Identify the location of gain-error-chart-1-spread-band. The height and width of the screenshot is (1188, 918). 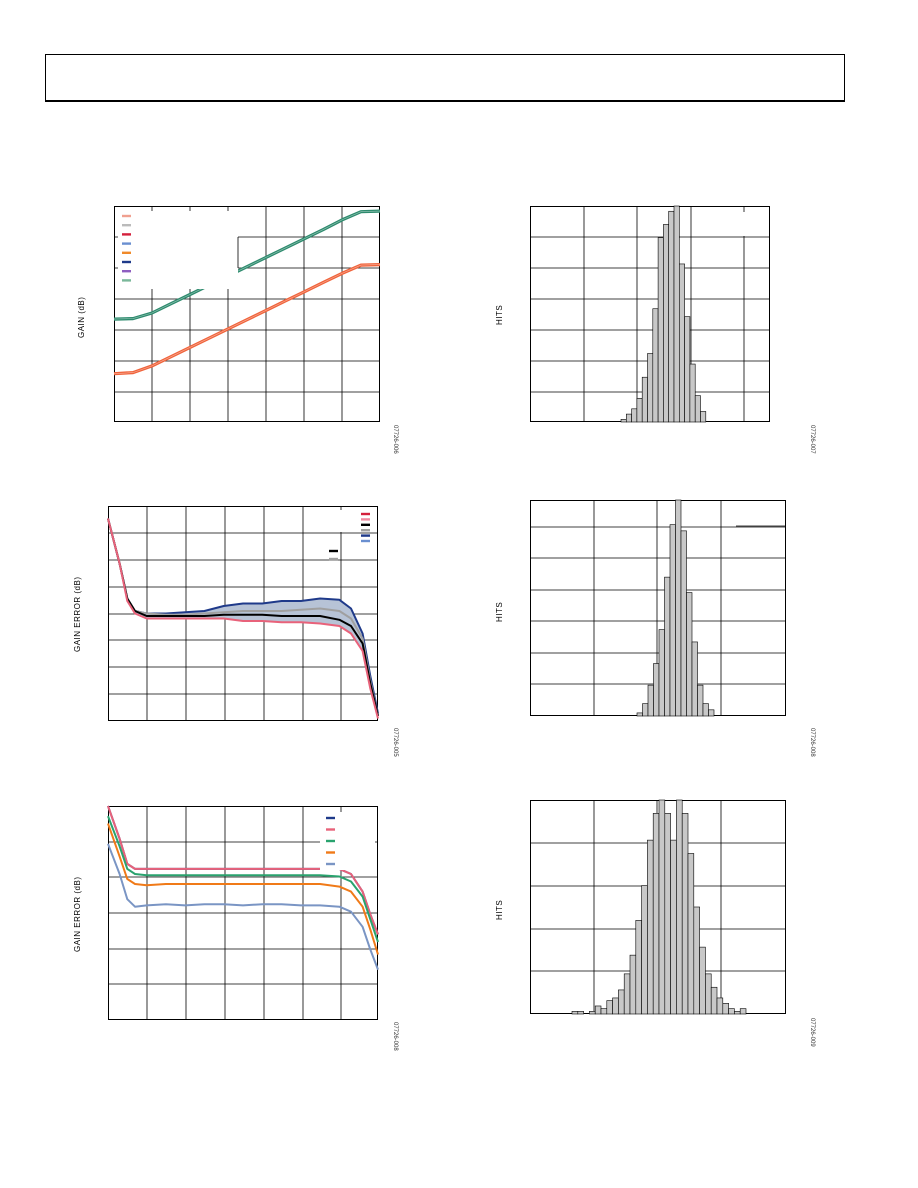
(243, 618).